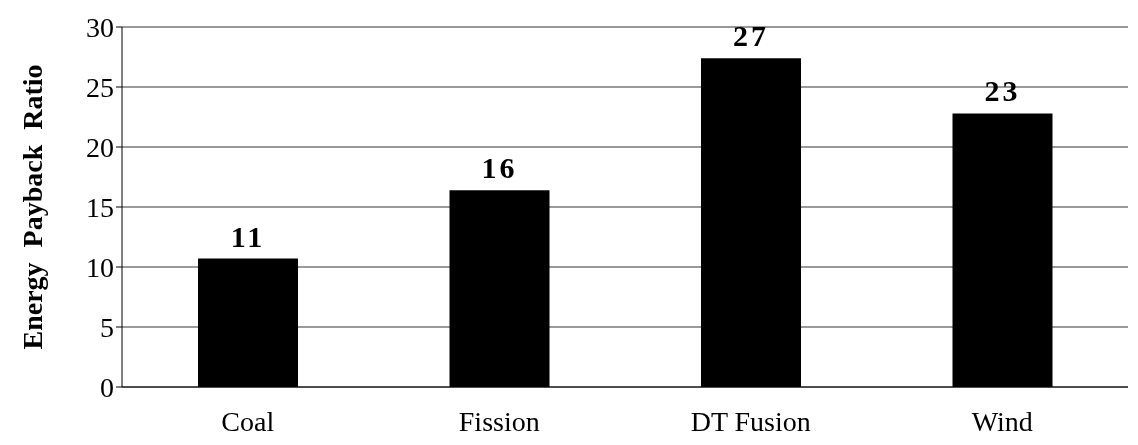 Image resolution: width=1138 pixels, height=445 pixels. I want to click on x-tick-label: Coal, so click(248, 421).